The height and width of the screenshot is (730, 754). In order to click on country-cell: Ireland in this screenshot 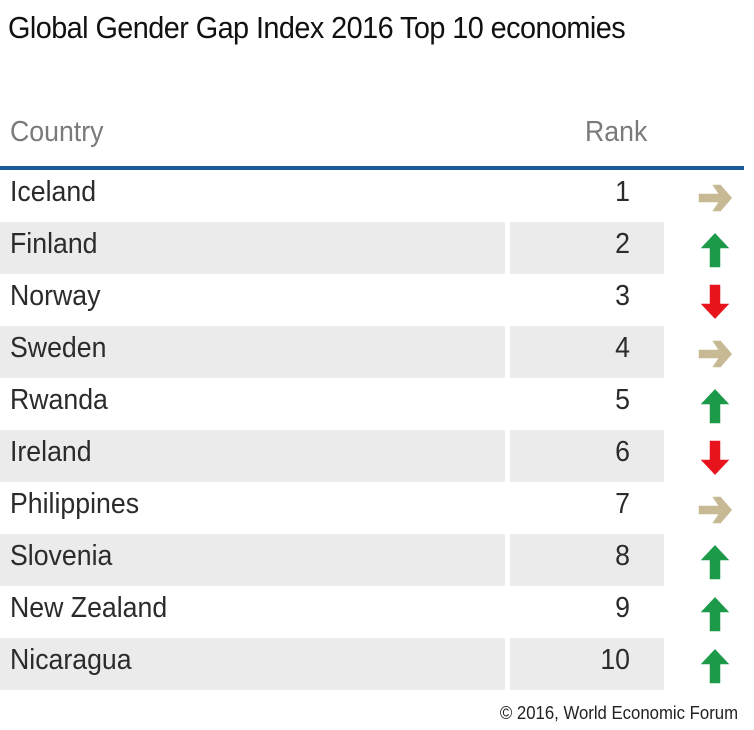, I will do `click(51, 452)`.